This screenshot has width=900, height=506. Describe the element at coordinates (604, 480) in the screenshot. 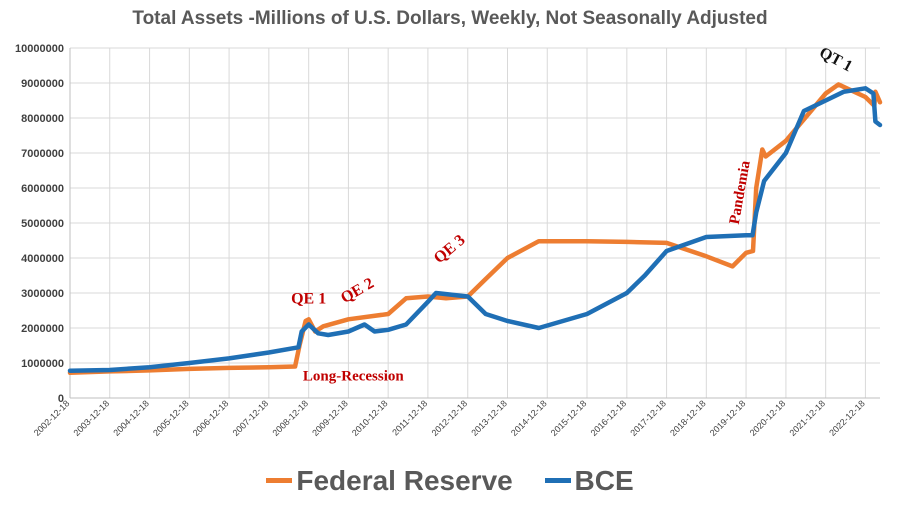

I see `legend-label-bce: BCE` at that location.